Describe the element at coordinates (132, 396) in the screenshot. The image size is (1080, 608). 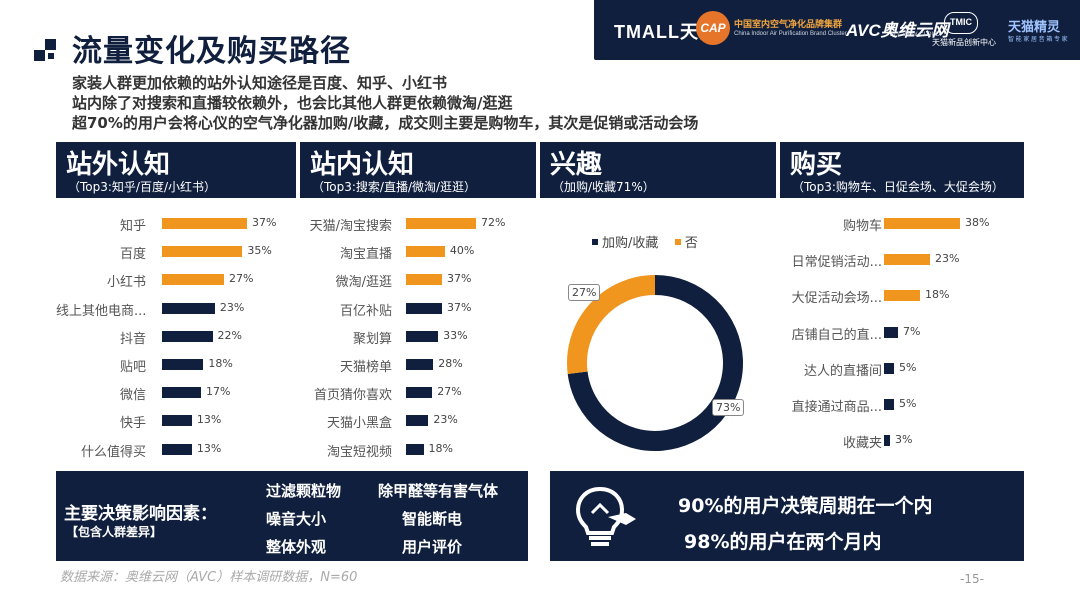
I see `bar-category-label: 微信` at that location.